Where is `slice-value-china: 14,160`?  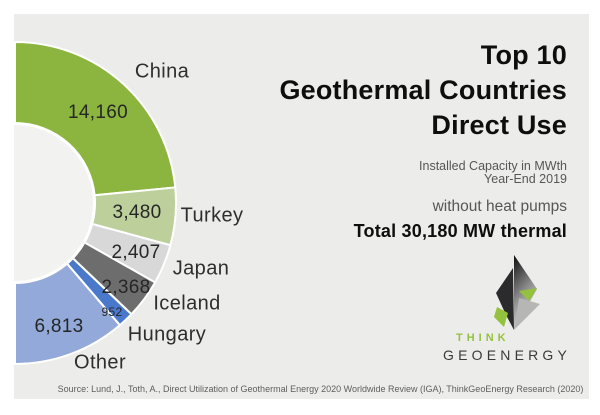
slice-value-china: 14,160 is located at coordinates (98, 112).